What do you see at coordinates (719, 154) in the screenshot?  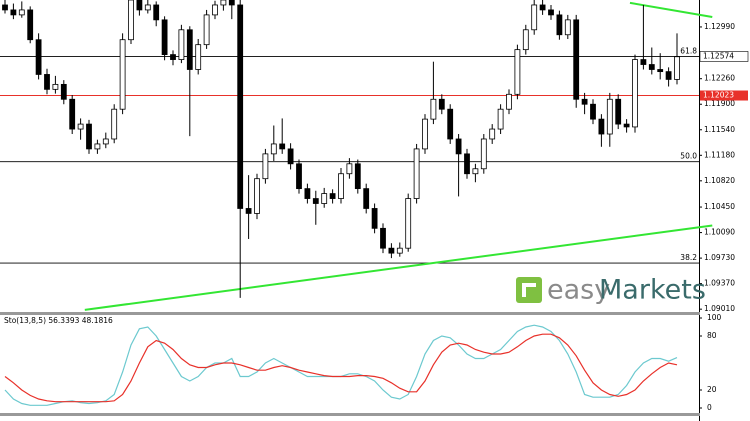 I see `y-tick-label: 1.11180` at bounding box center [719, 154].